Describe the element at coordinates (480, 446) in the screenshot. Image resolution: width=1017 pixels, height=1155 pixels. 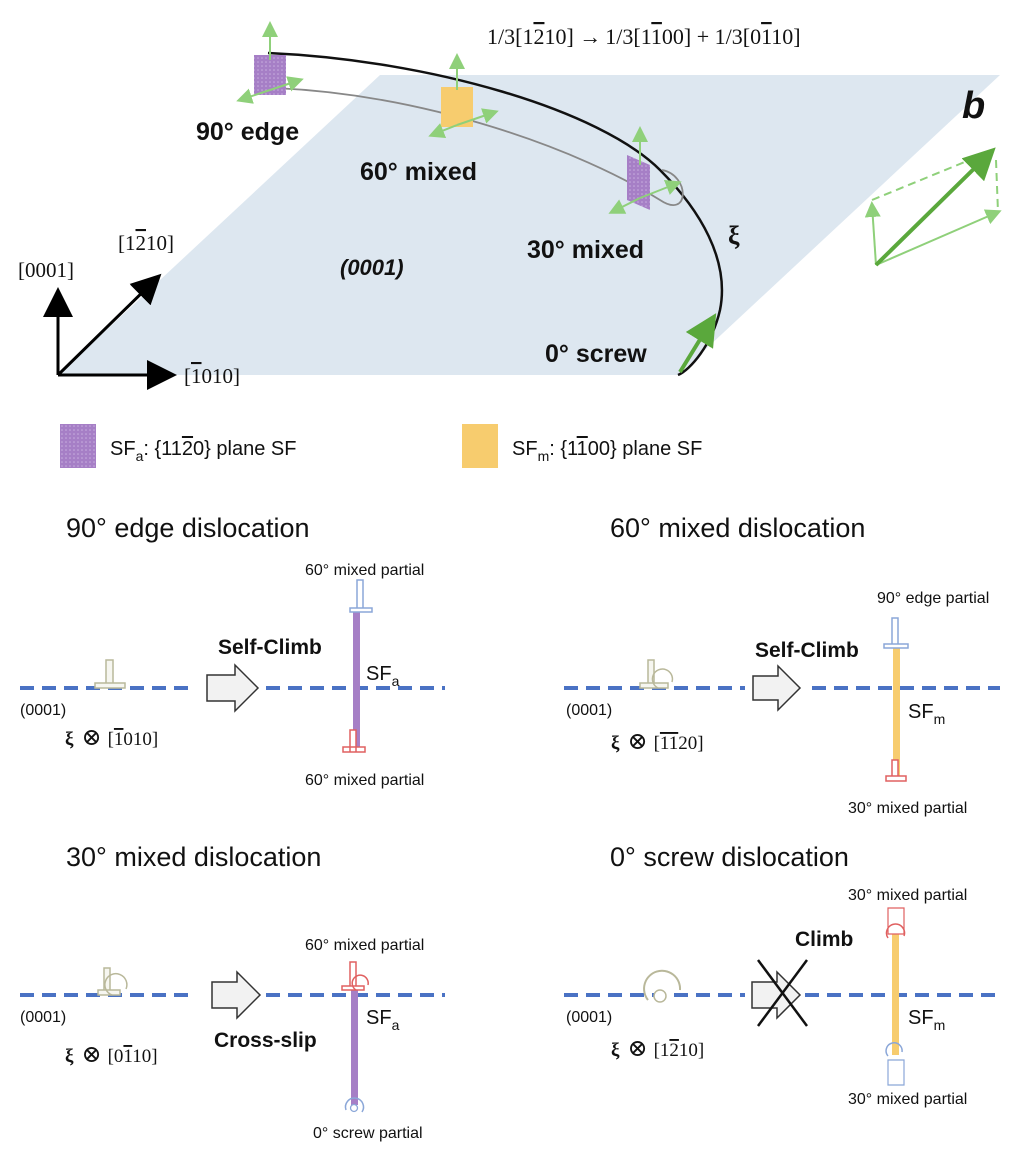
I see `legend-sf-m-swatch` at that location.